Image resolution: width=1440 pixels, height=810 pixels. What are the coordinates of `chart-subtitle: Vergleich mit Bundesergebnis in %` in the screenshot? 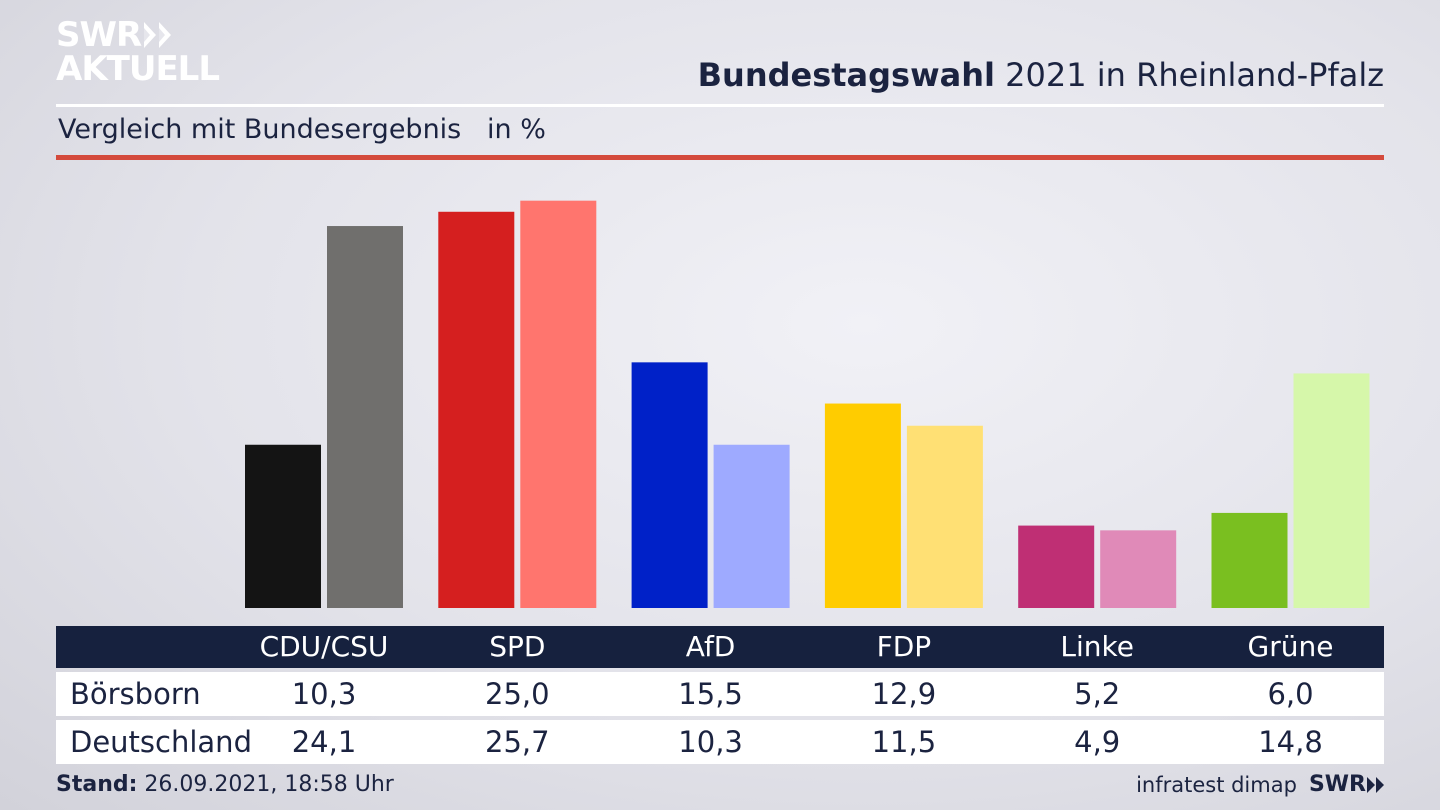 It's located at (302, 129).